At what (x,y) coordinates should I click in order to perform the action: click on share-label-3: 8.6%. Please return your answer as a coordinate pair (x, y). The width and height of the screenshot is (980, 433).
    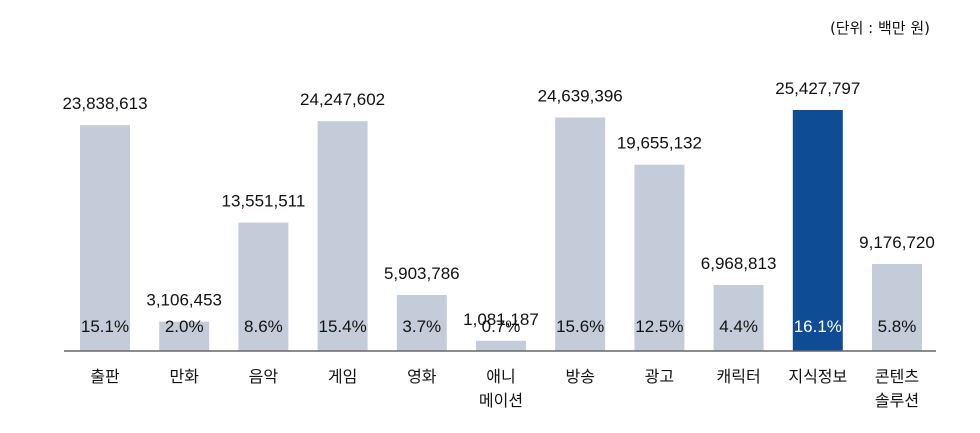
    Looking at the image, I should click on (263, 326).